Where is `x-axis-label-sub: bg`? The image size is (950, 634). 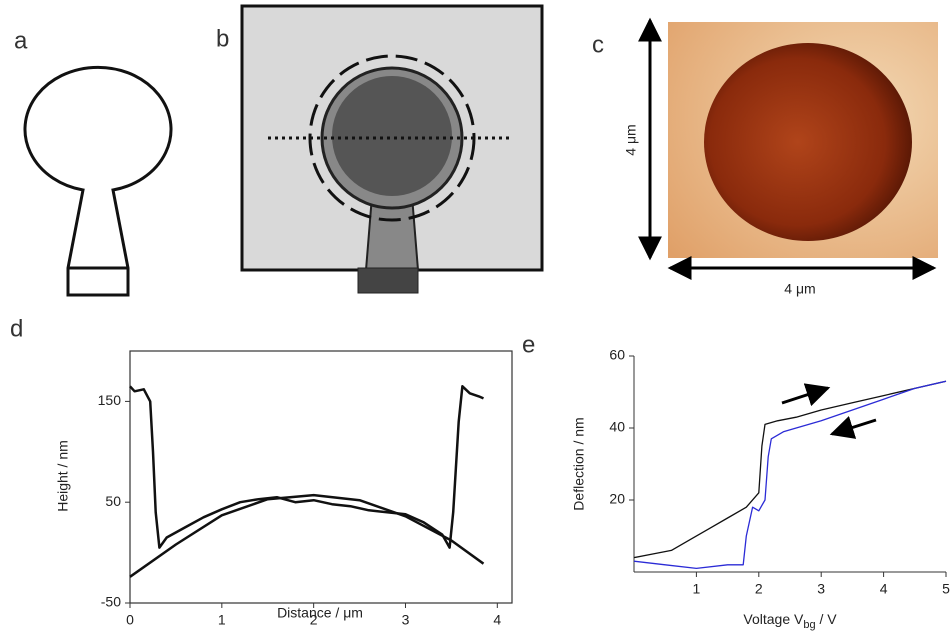 x-axis-label-sub: bg is located at coordinates (809, 625).